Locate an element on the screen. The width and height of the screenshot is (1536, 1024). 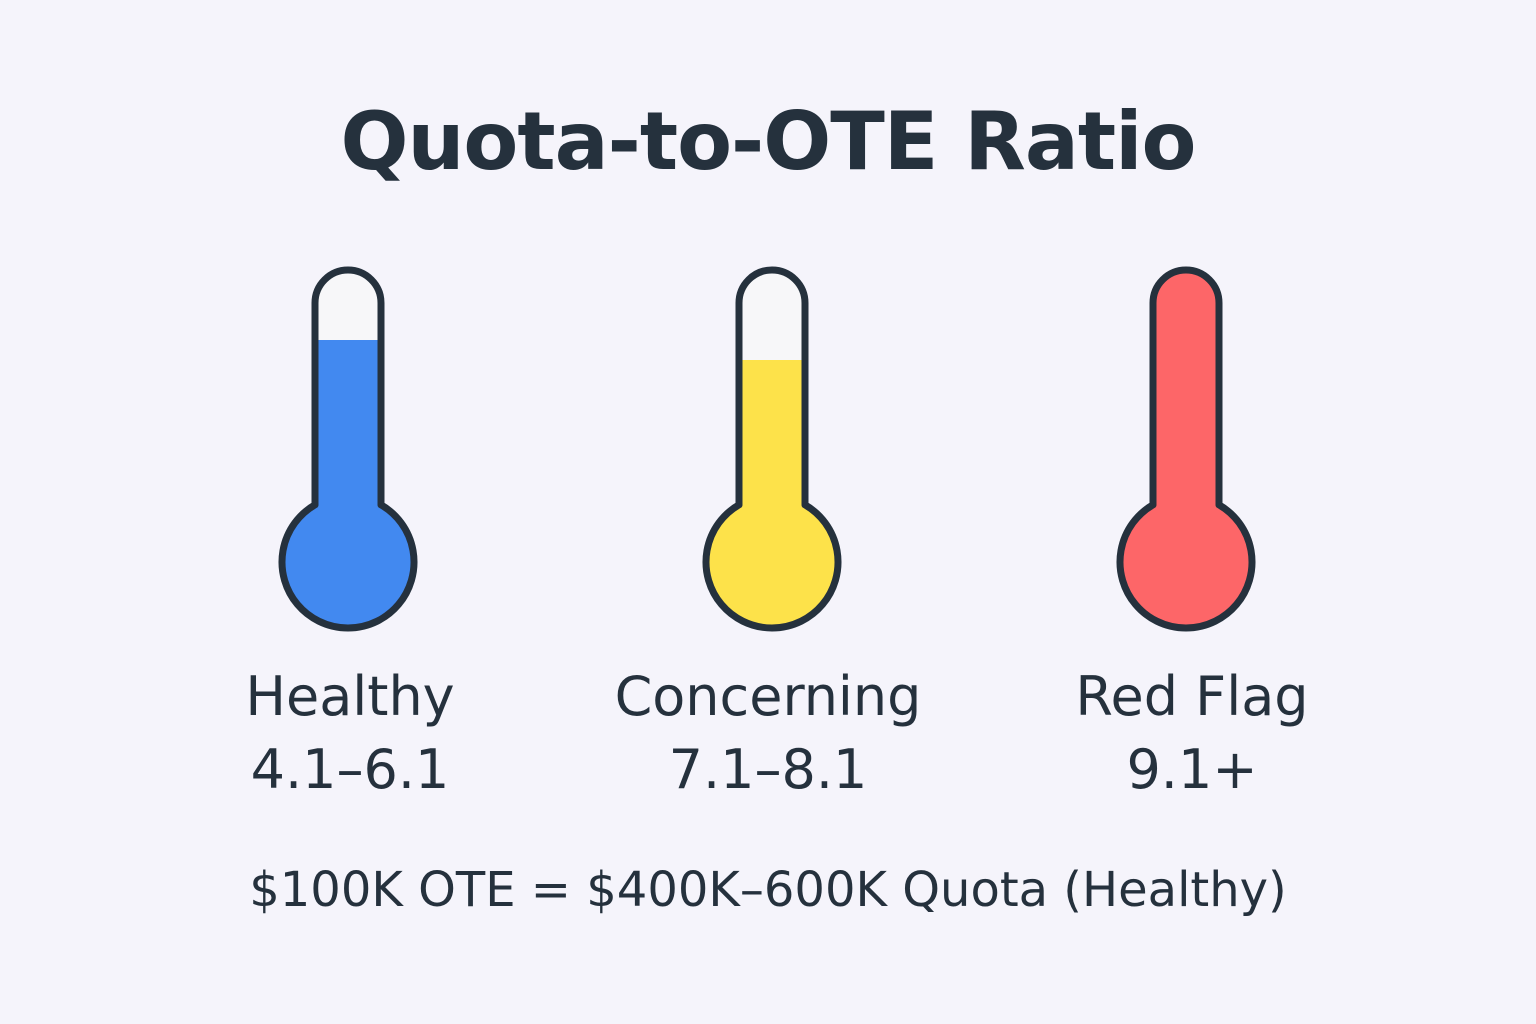
level-range-red-flag: 9.1+ is located at coordinates (1192, 769).